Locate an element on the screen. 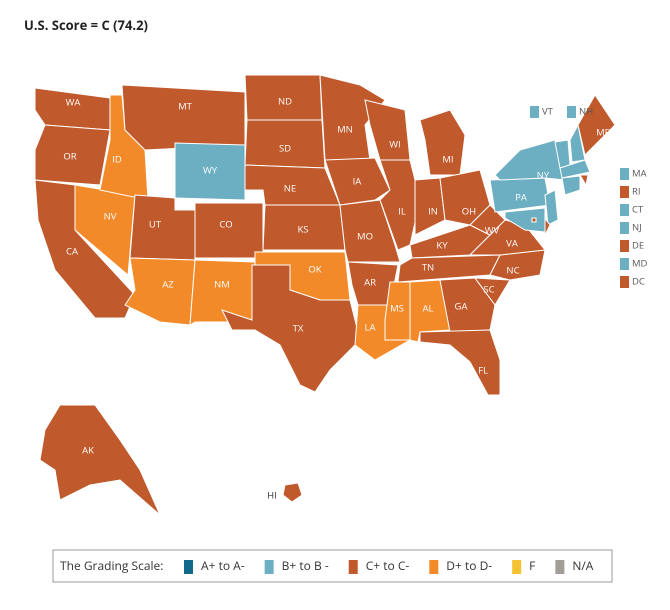 The width and height of the screenshot is (670, 610). state-label: WY is located at coordinates (210, 170).